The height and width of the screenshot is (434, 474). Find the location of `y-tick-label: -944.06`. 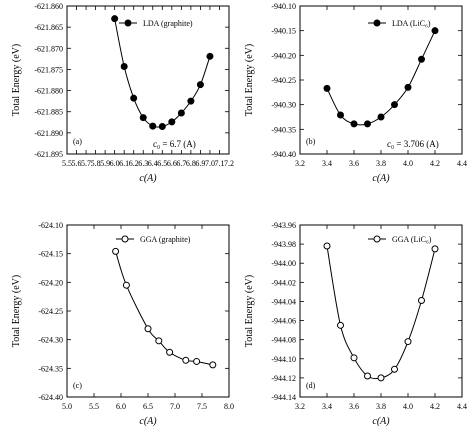

y-tick-label: -944.06 is located at coordinates (283, 321).